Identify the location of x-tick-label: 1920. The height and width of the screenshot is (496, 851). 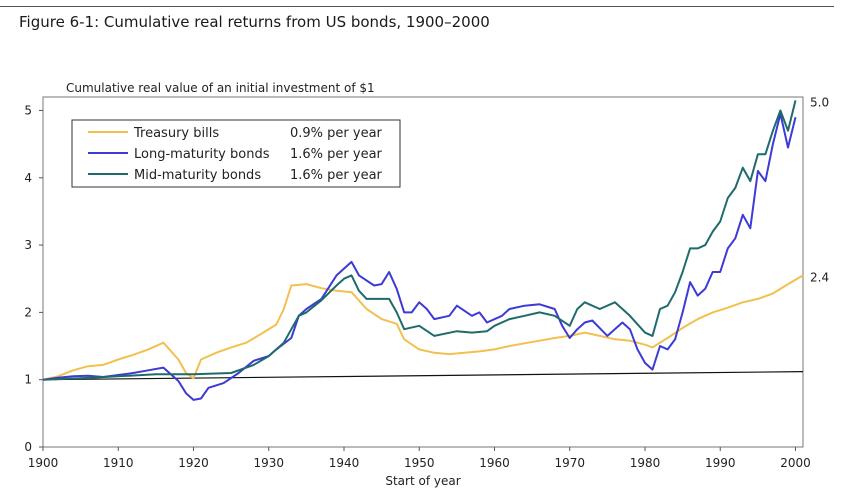
(193, 463).